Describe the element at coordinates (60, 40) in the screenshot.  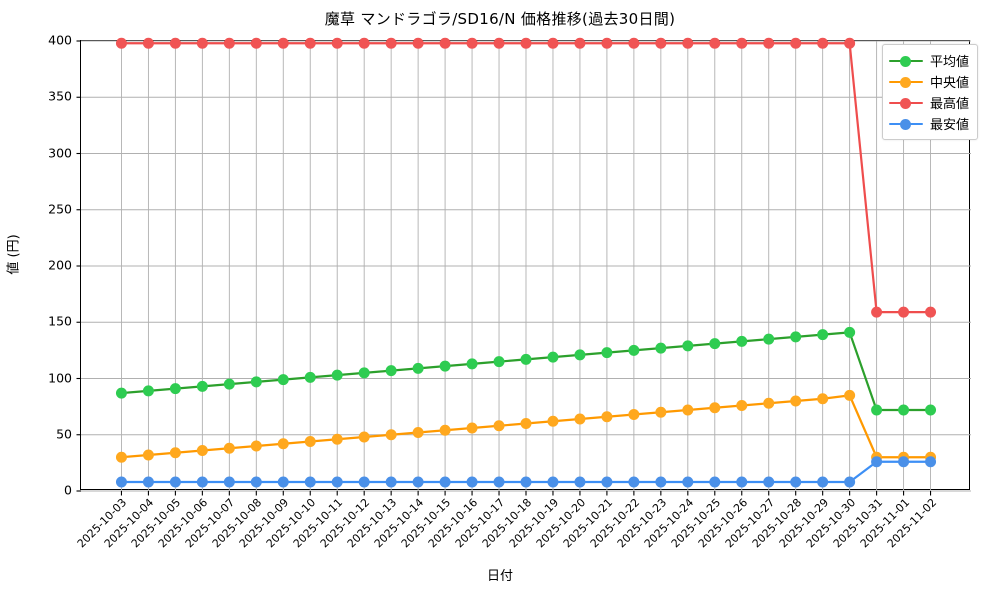
I see `y-tick-label: 400` at that location.